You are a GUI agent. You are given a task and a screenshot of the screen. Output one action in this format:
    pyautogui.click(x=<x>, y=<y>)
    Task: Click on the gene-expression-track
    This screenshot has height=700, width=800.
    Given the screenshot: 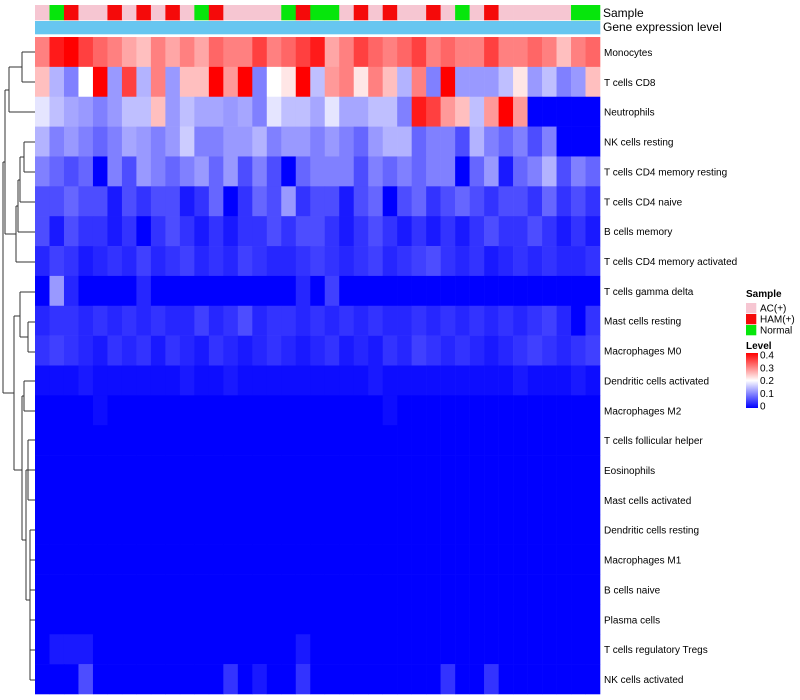 What is the action you would take?
    pyautogui.click(x=318, y=28)
    